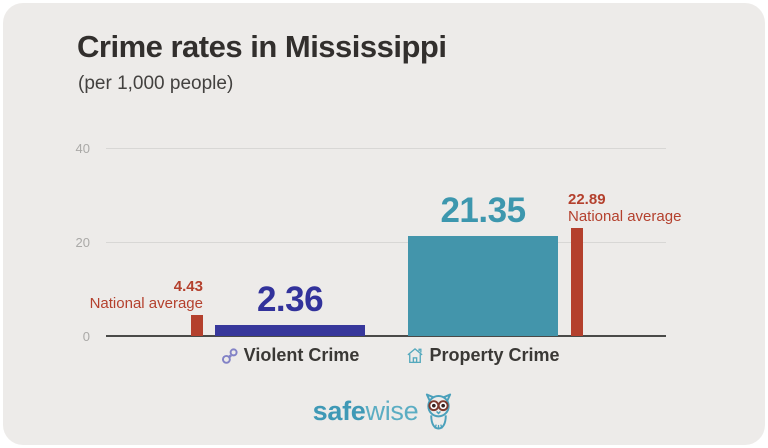  What do you see at coordinates (587, 200) in the screenshot?
I see `national-average-value: 22.89` at bounding box center [587, 200].